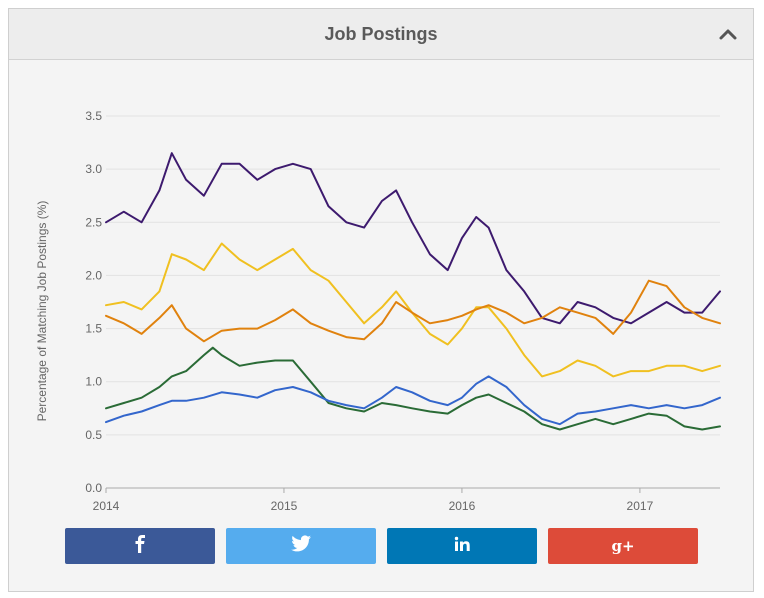 The image size is (764, 598). I want to click on twitter-icon, so click(301, 546).